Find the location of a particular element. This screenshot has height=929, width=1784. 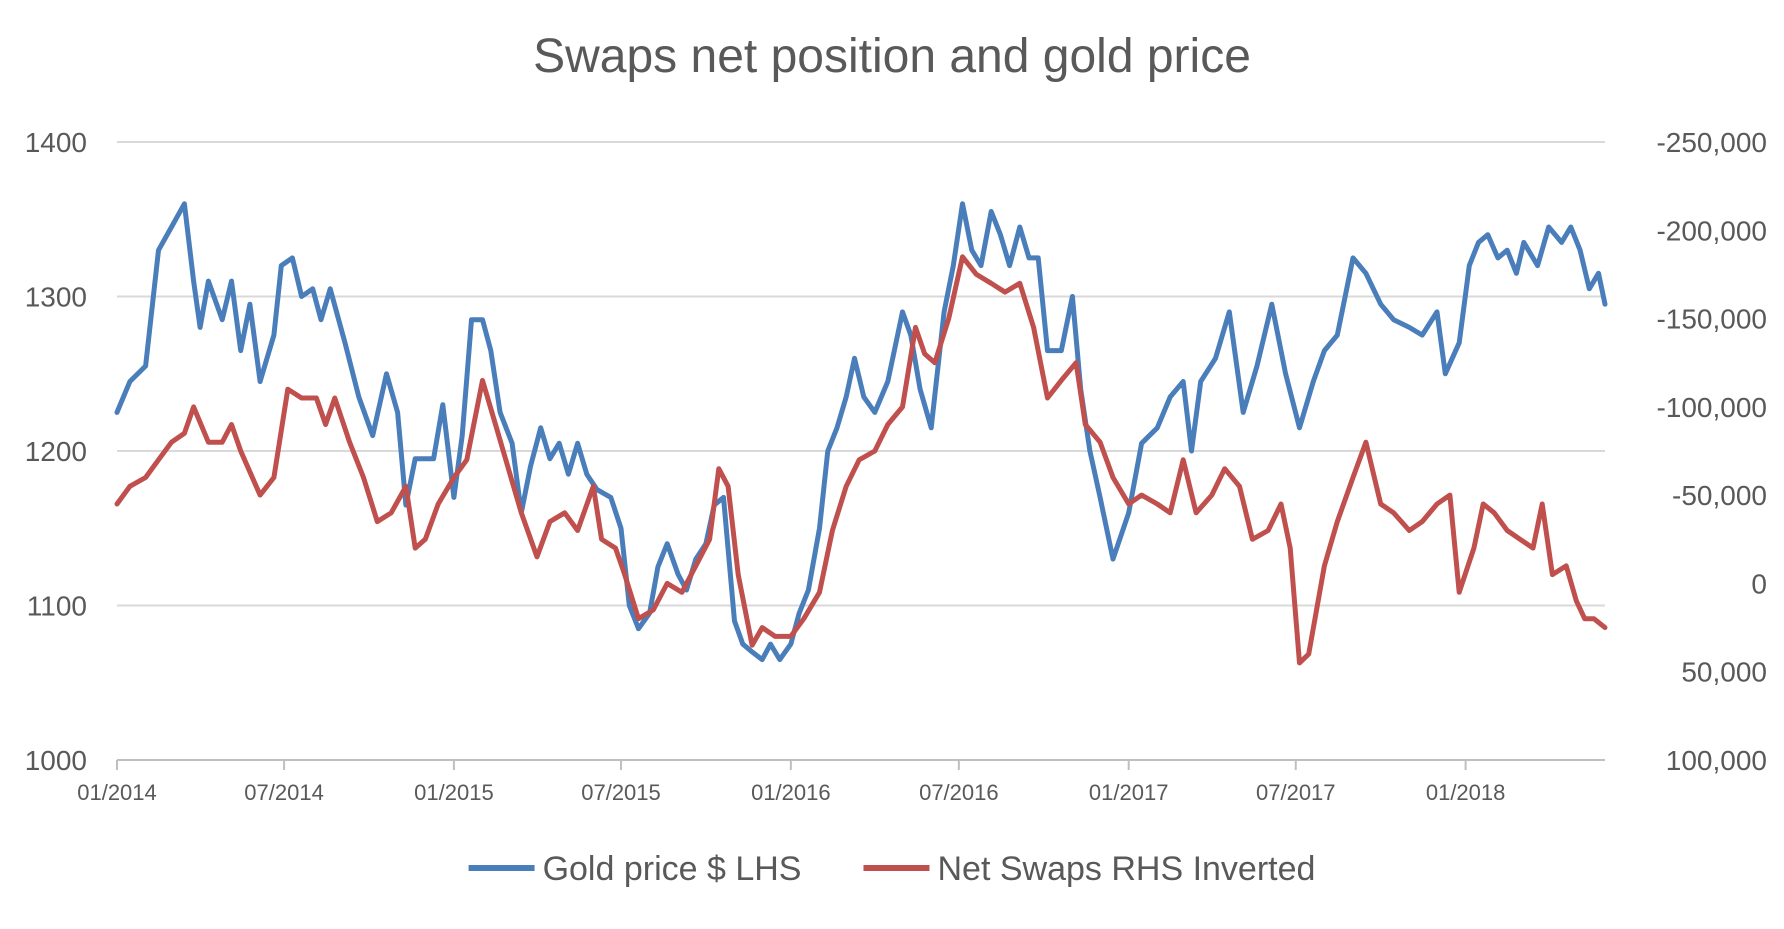

y-right-tick-label: 100,000 is located at coordinates (1716, 760).